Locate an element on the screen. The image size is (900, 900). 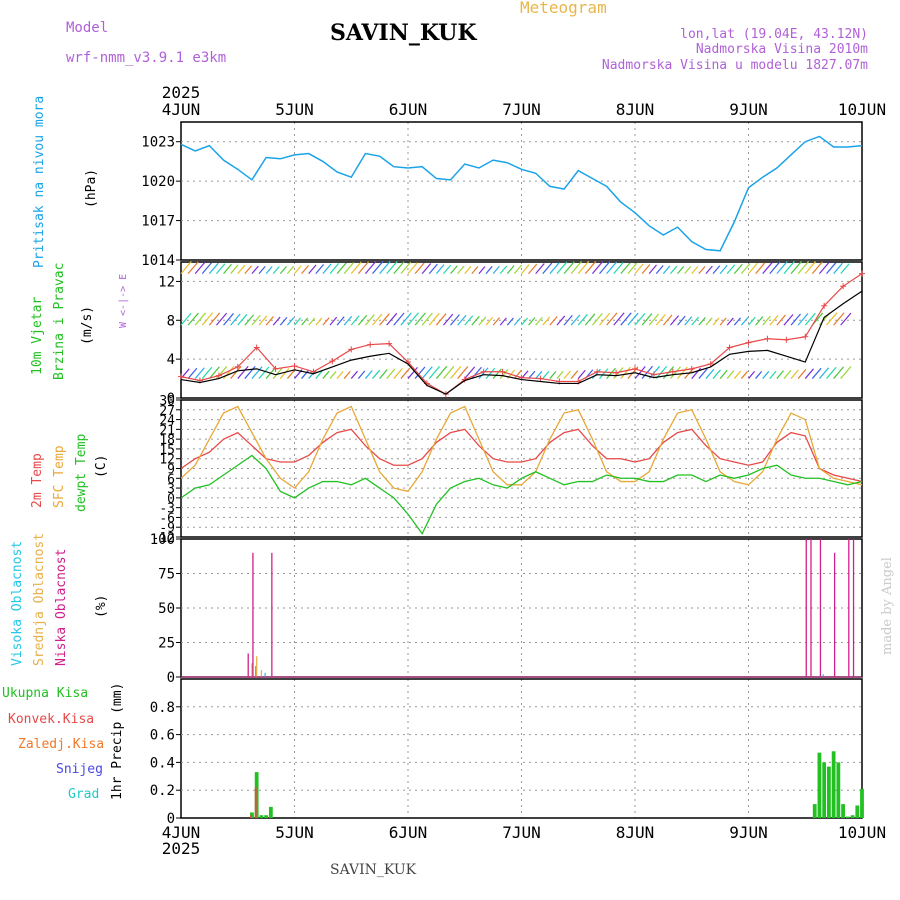
y-tick-label: 1023 is located at coordinates (158, 143).